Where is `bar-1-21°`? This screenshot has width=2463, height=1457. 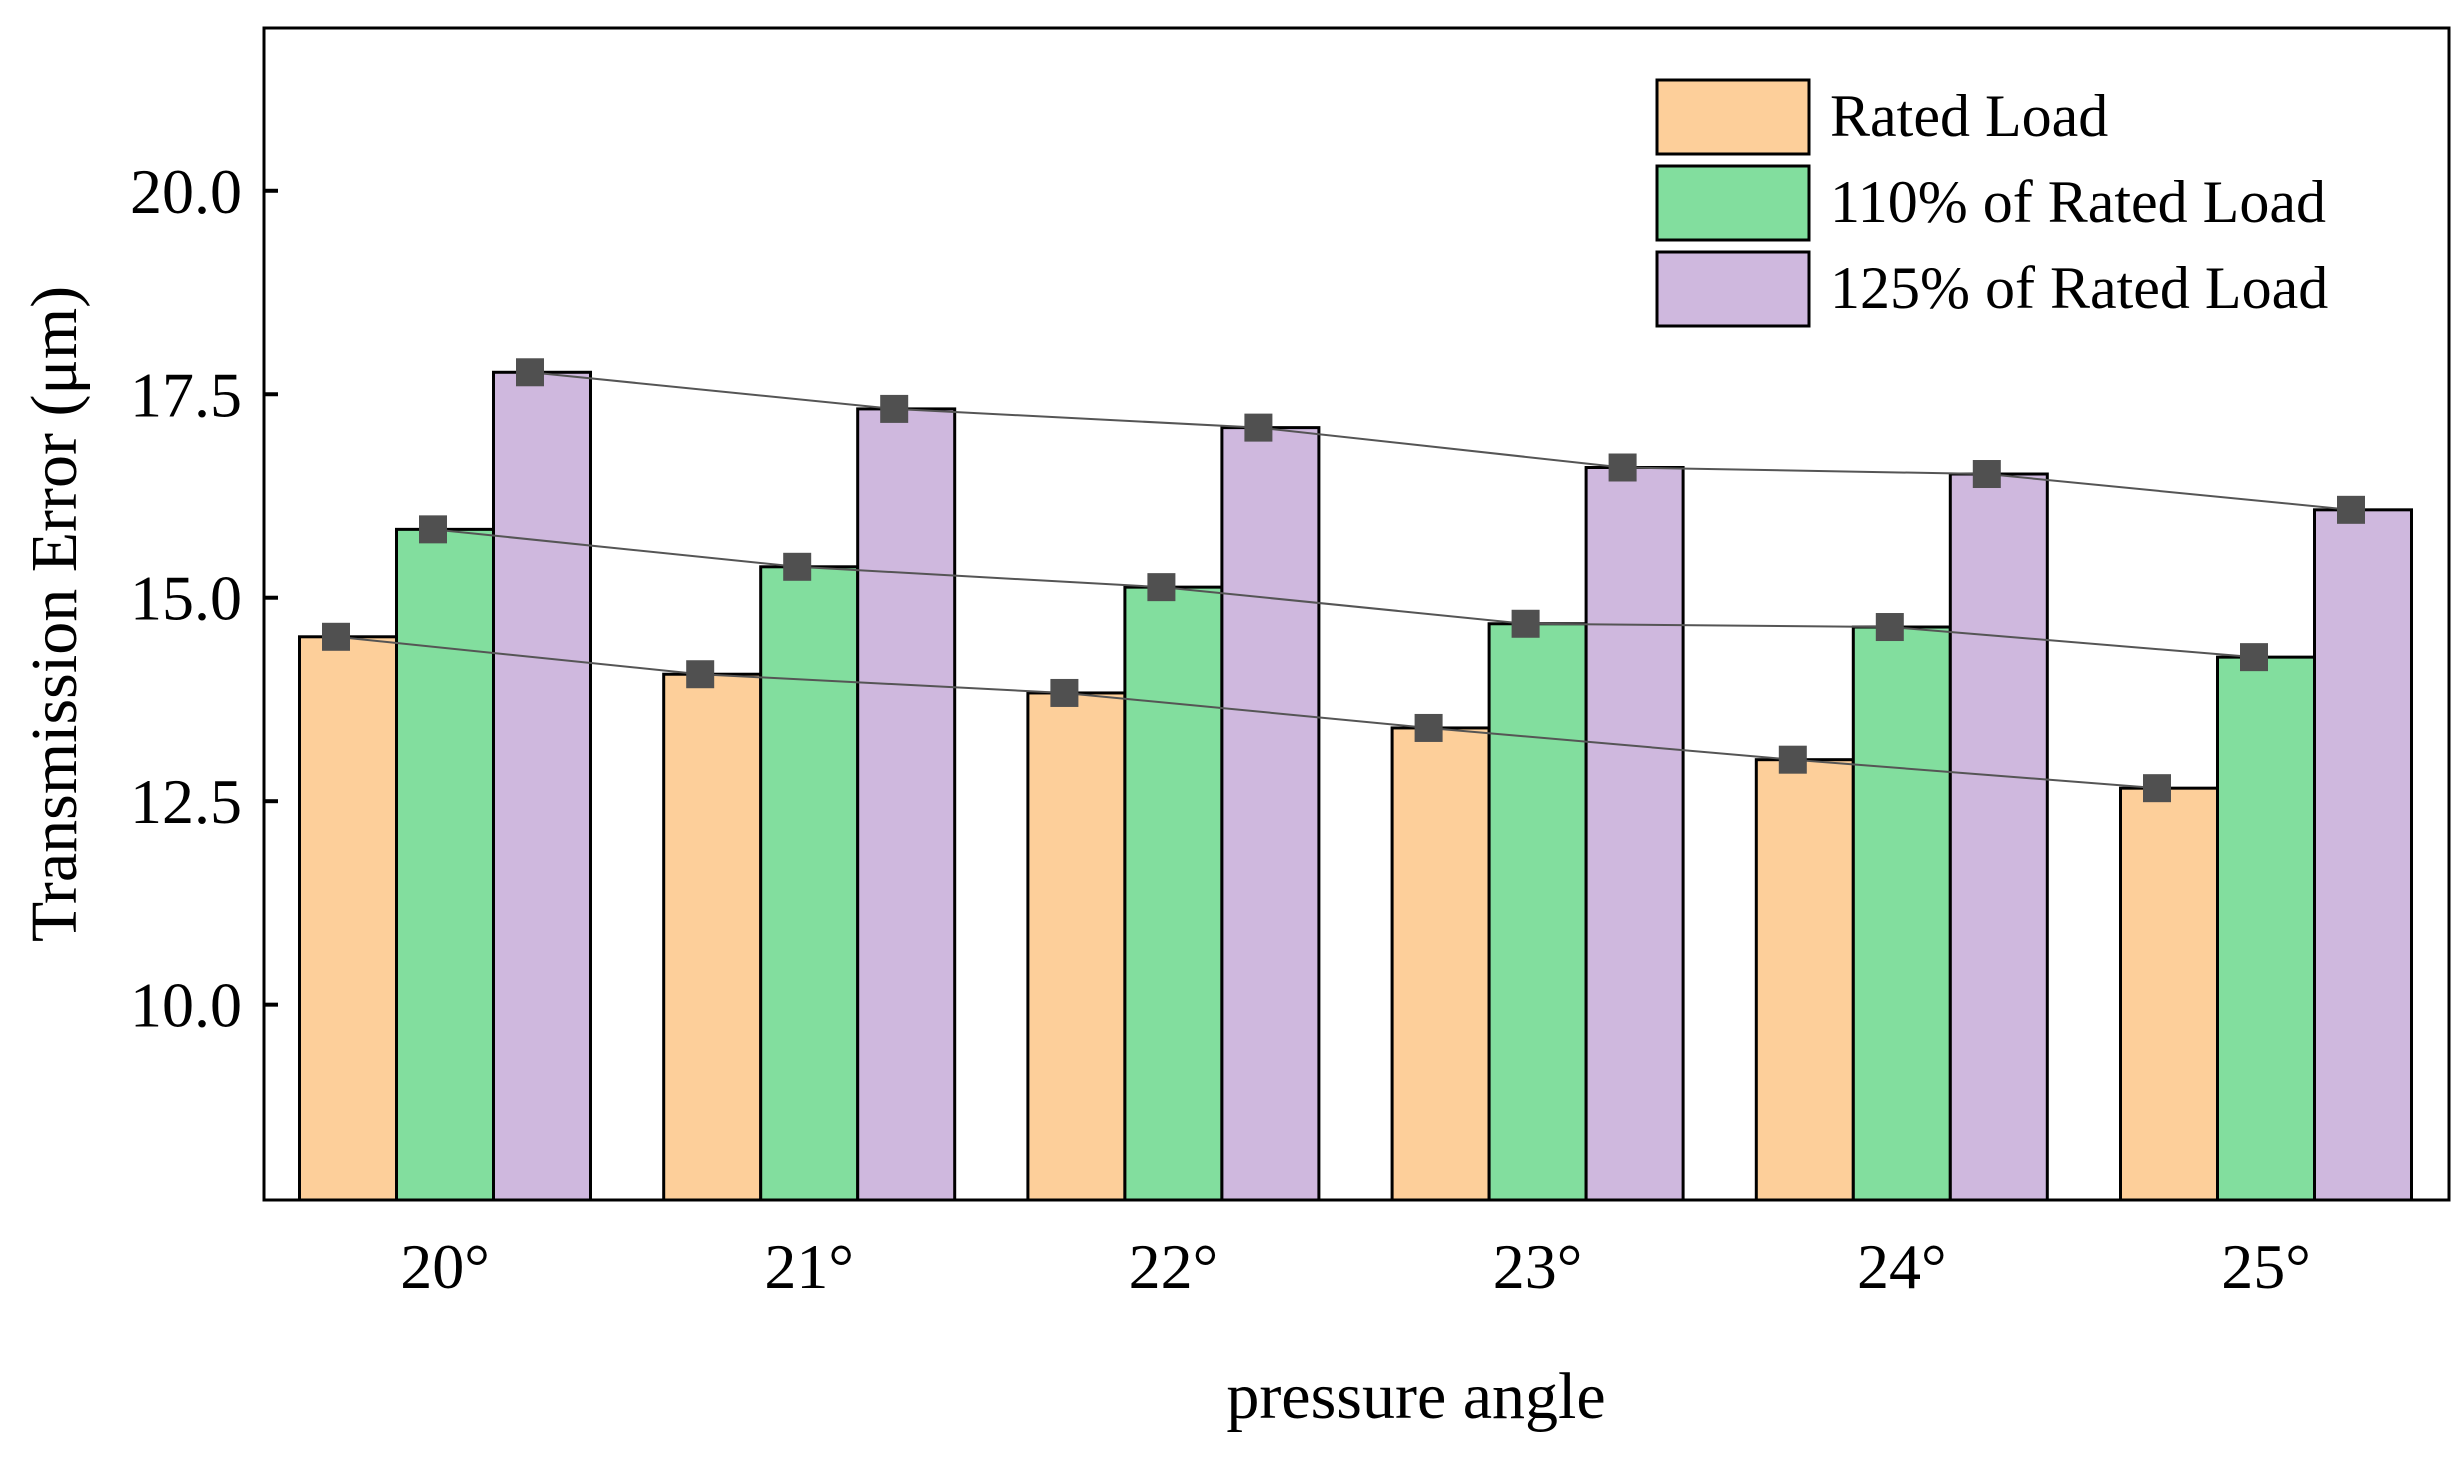 bar-1-21° is located at coordinates (712, 937).